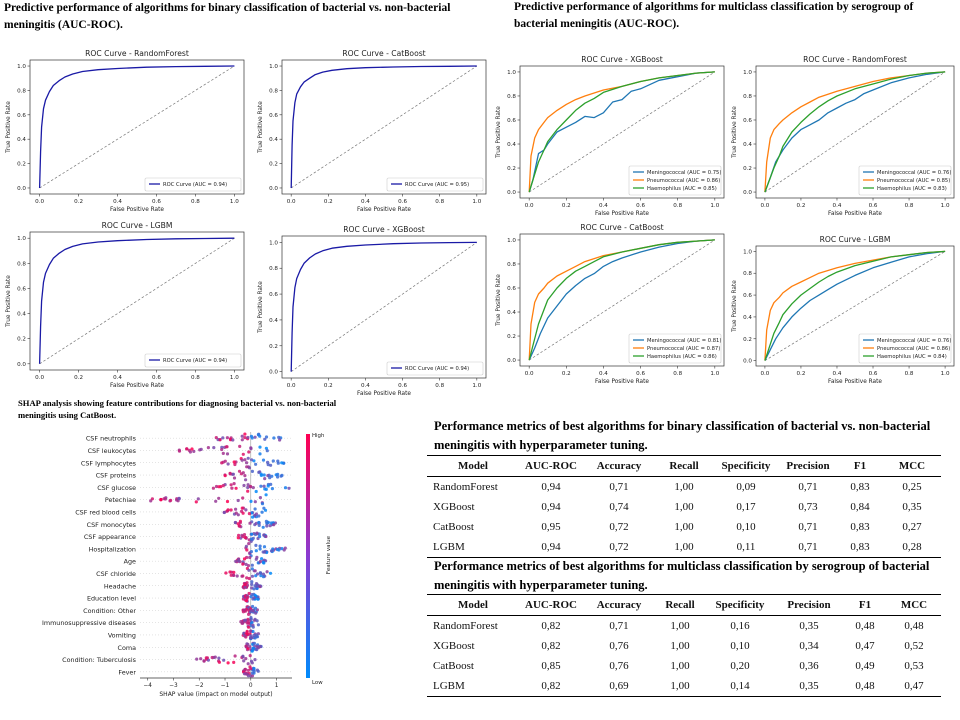 Image resolution: width=960 pixels, height=720 pixels. Describe the element at coordinates (465, 487) in the screenshot. I see `model-name-cell: RandomForest` at that location.